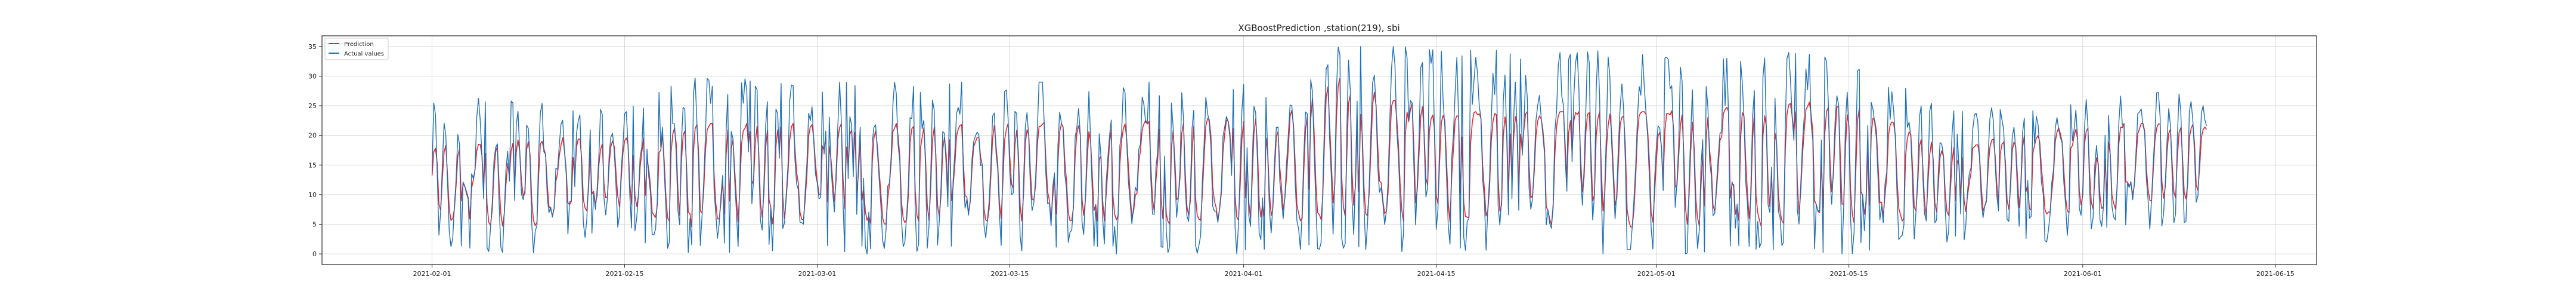 The image size is (2576, 301). Describe the element at coordinates (364, 54) in the screenshot. I see `legend-label-actual: Actual values` at that location.